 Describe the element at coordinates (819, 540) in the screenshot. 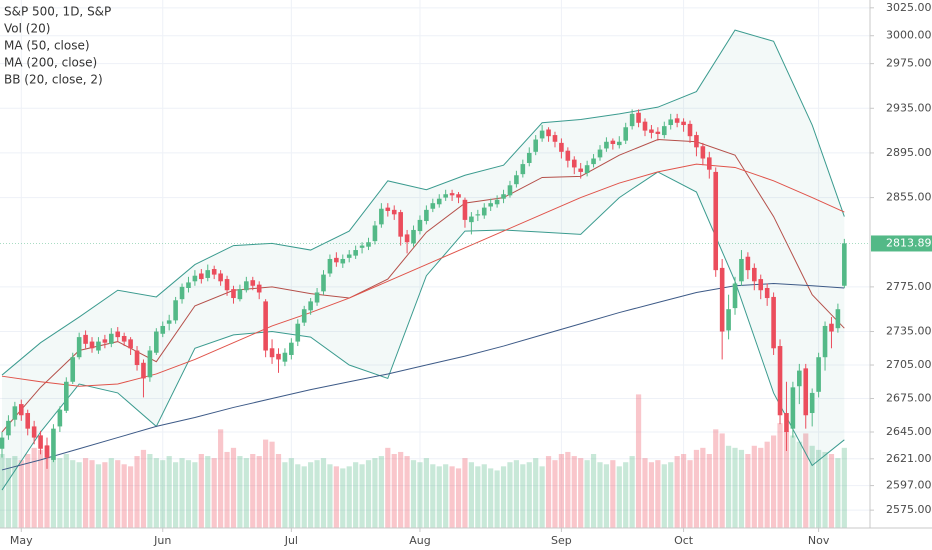

I see `x-tick-label: Nov` at that location.